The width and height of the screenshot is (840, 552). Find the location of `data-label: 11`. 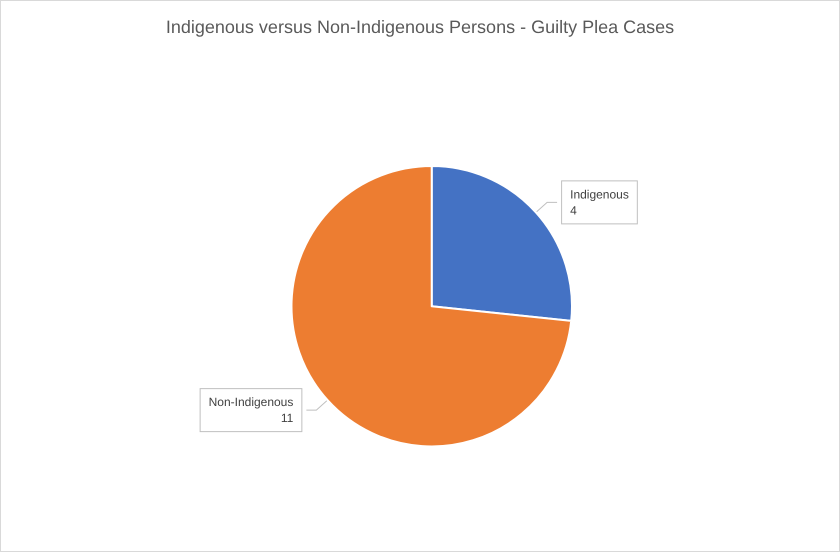

data-label: 11 is located at coordinates (287, 418).